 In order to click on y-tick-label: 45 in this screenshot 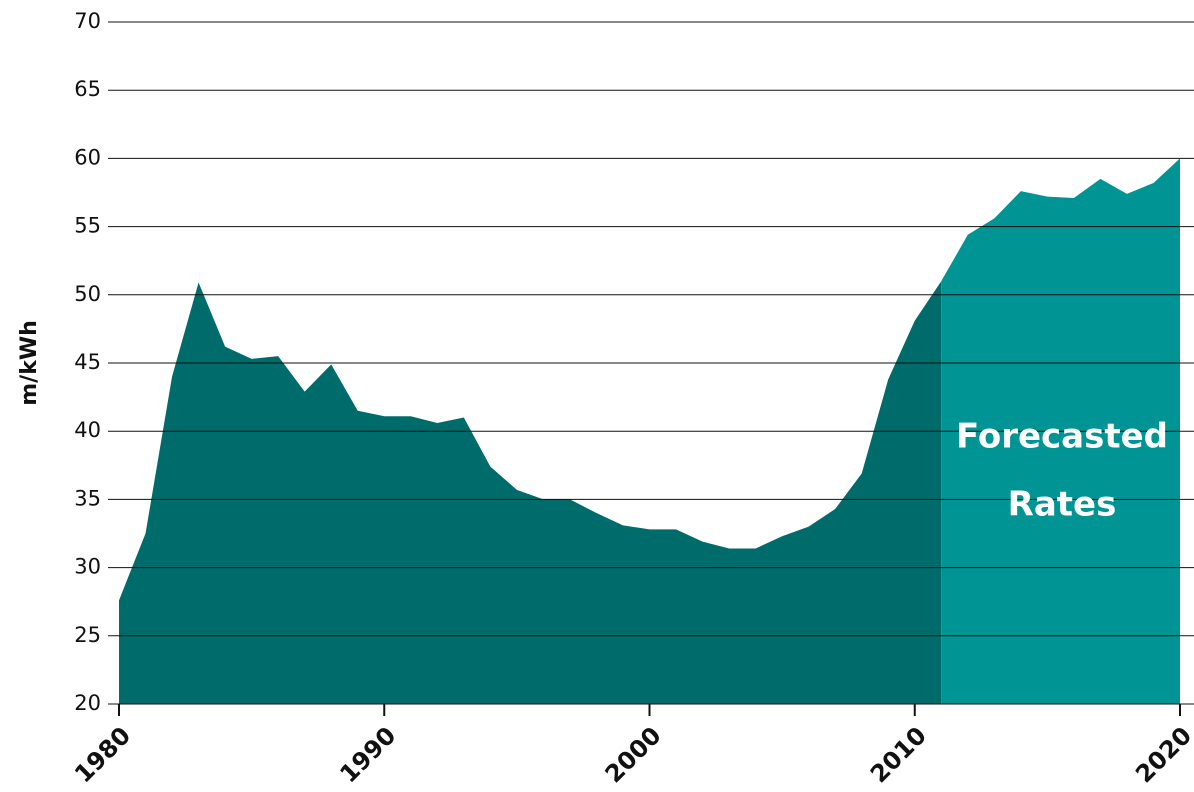, I will do `click(87, 362)`.